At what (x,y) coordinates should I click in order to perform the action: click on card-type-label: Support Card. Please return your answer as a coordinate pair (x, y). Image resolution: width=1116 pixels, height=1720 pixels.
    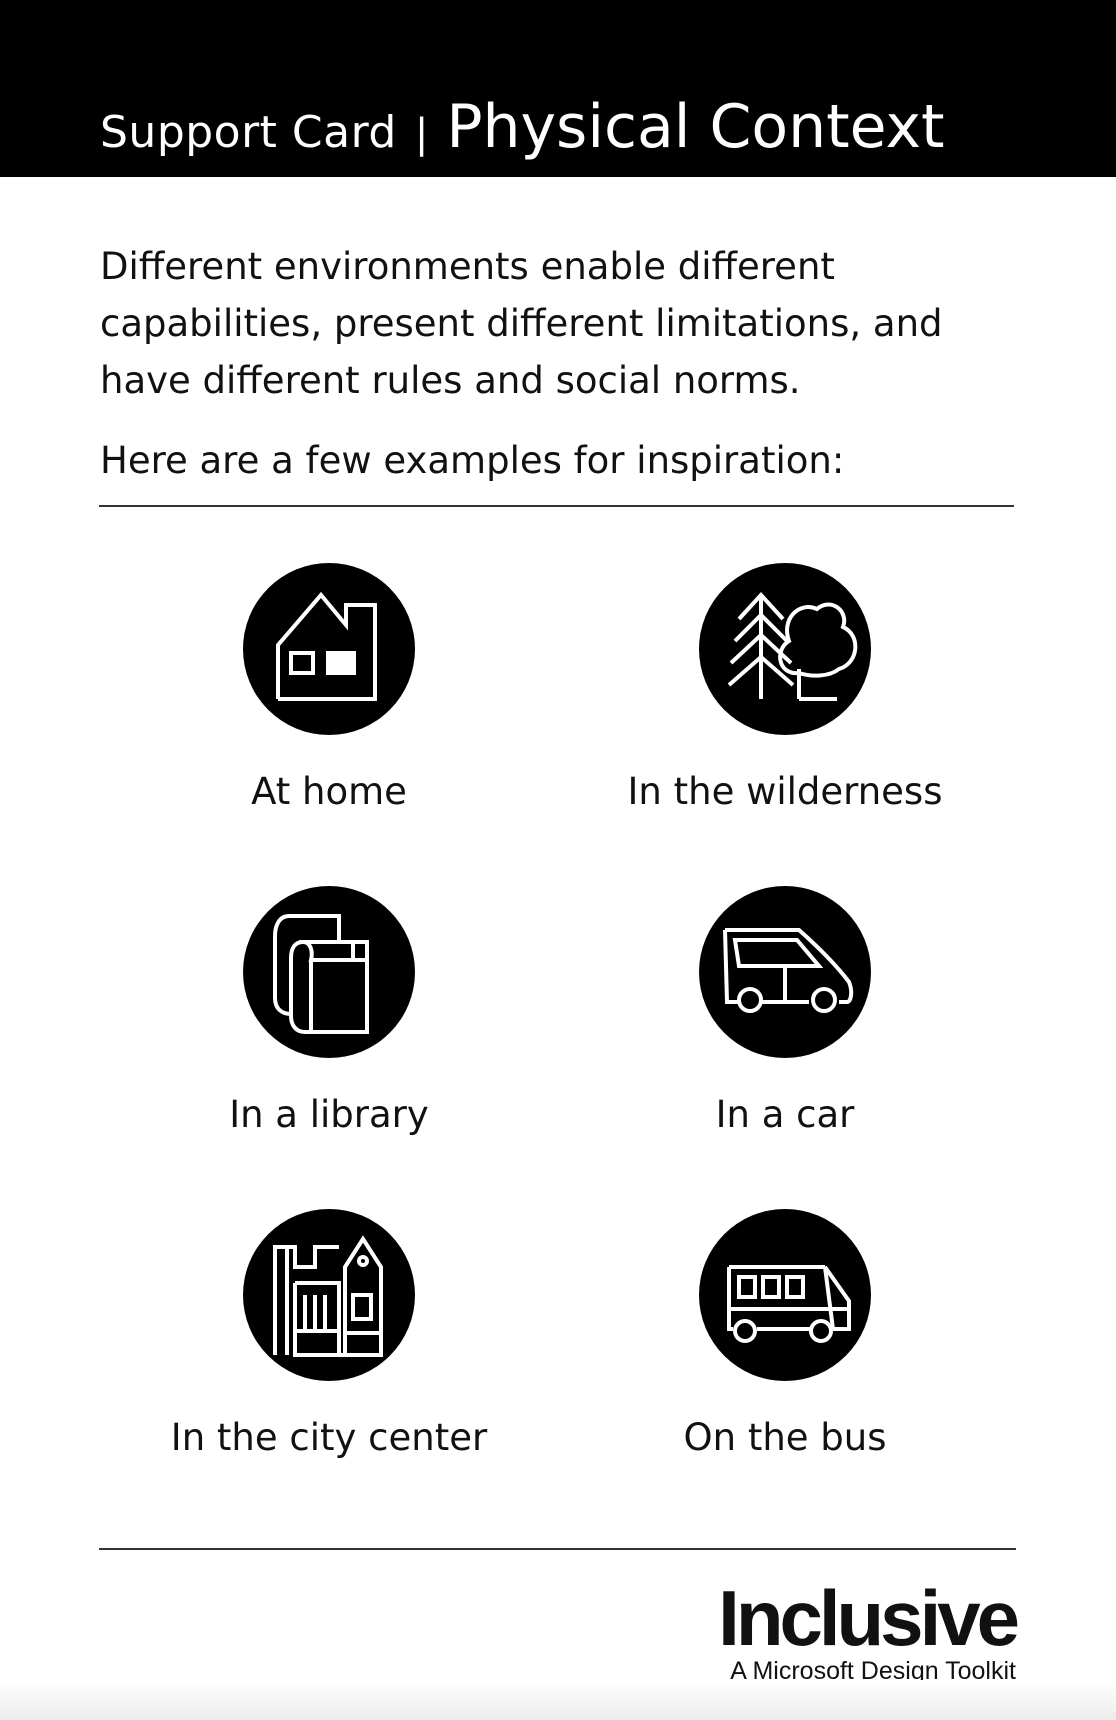
    Looking at the image, I should click on (248, 132).